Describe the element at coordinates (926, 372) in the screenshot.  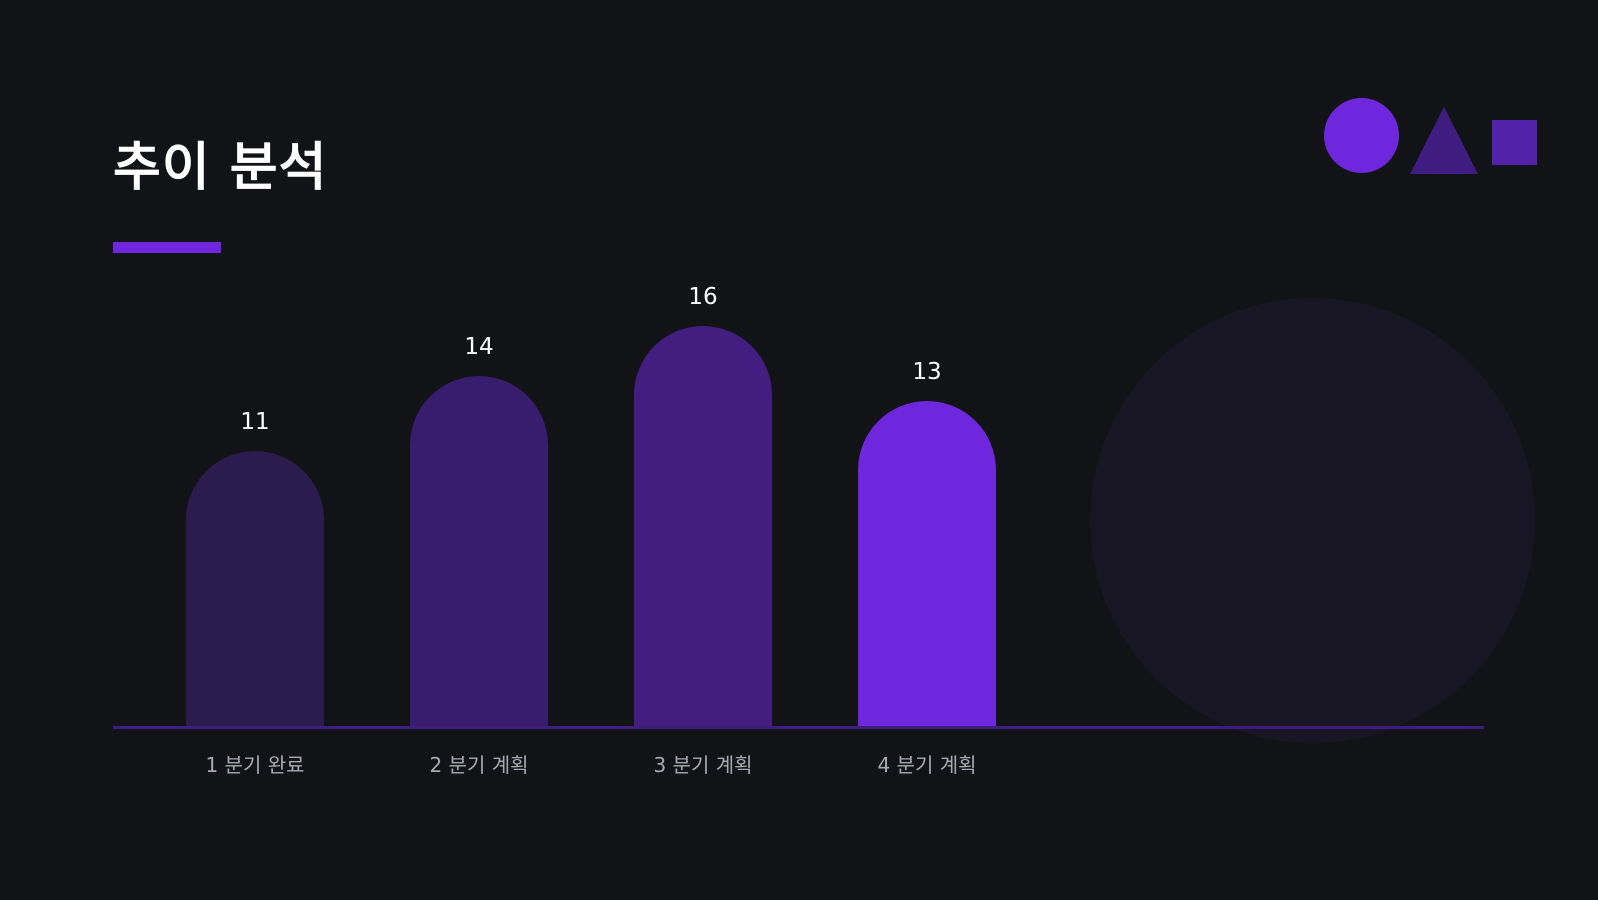
I see `chart-data-label: 13` at that location.